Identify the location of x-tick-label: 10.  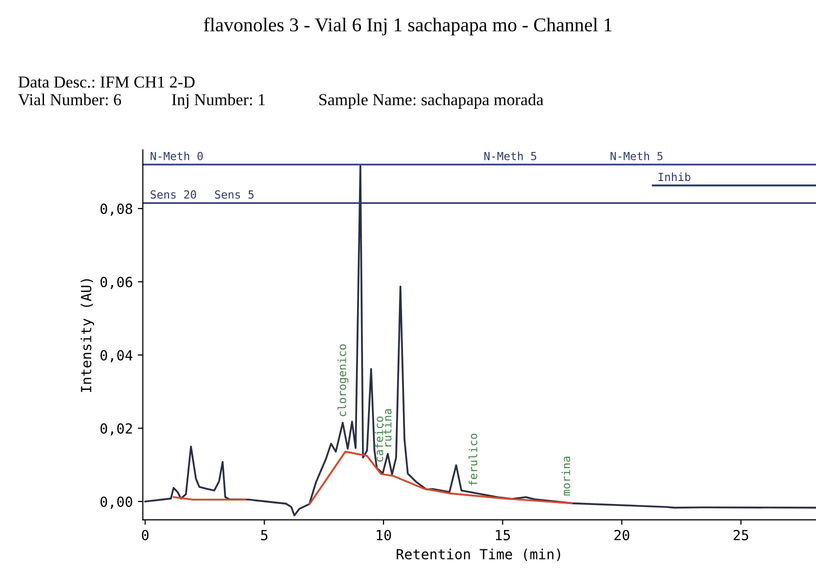
(383, 535).